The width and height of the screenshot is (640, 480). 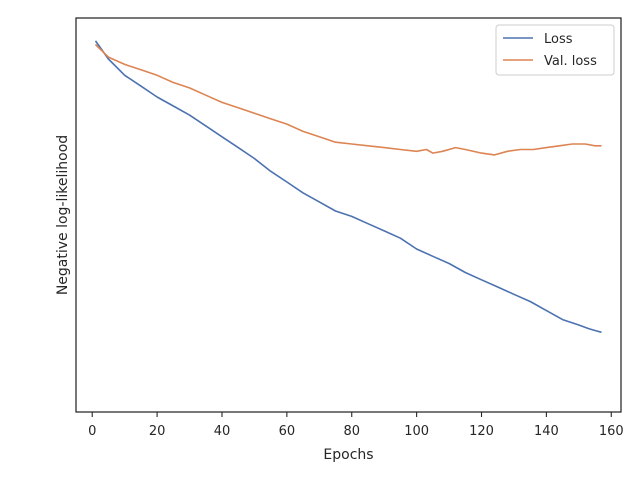 I want to click on x-tick-label: 80, so click(x=351, y=431).